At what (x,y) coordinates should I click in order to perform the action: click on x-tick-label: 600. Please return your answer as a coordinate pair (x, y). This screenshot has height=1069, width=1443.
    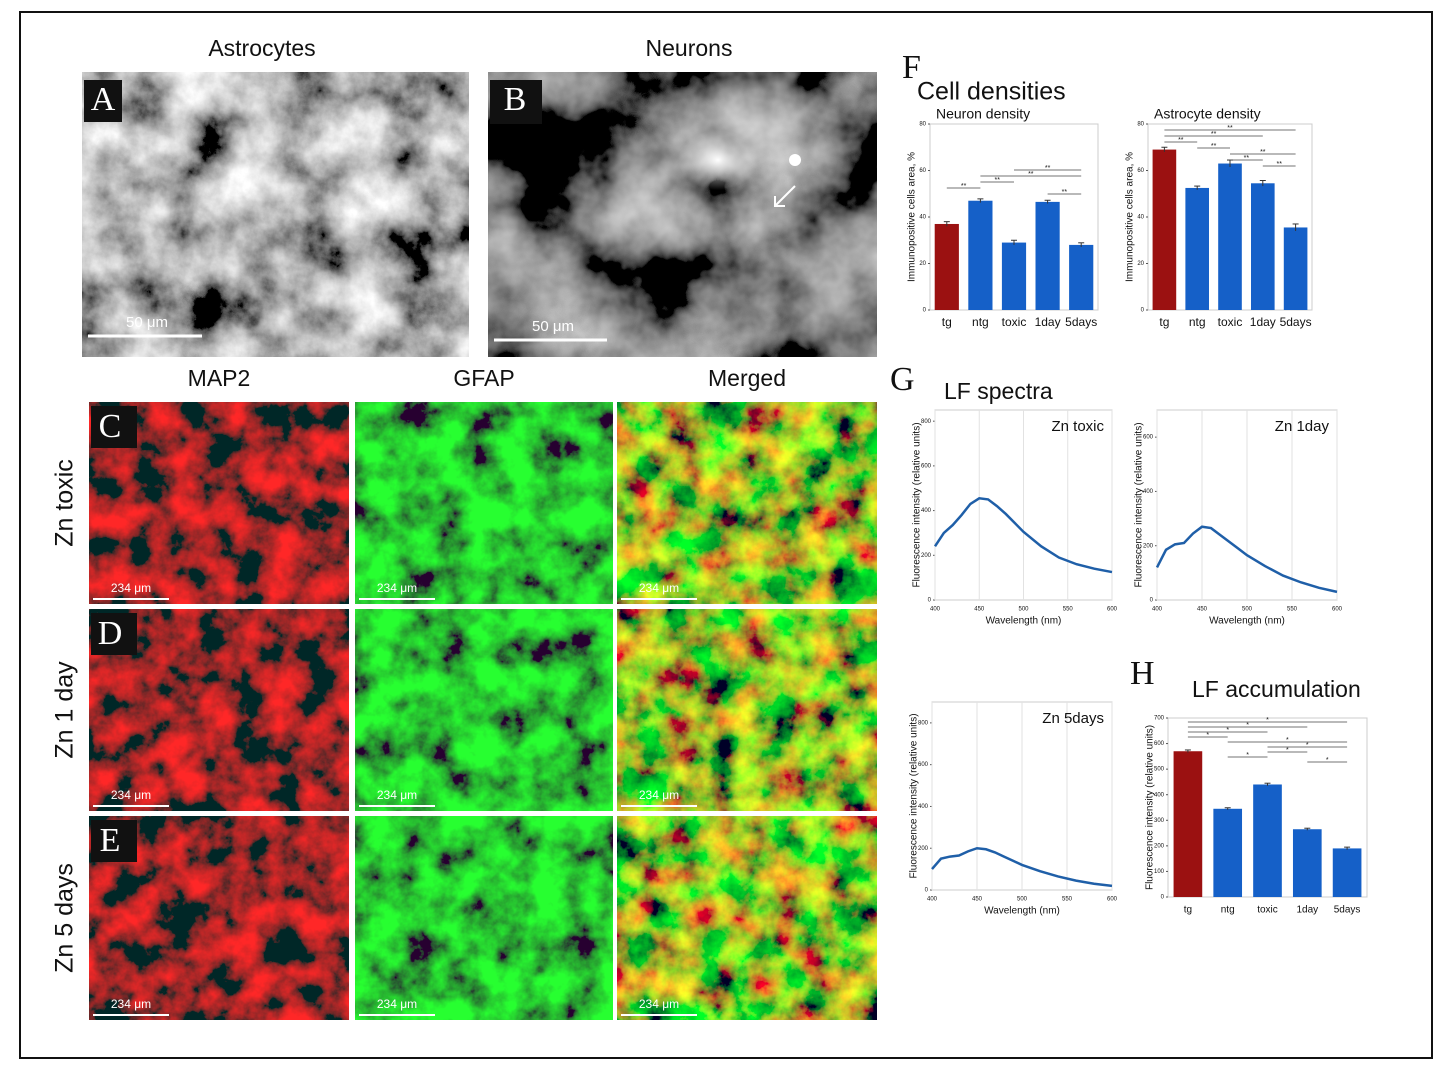
    Looking at the image, I should click on (1112, 610).